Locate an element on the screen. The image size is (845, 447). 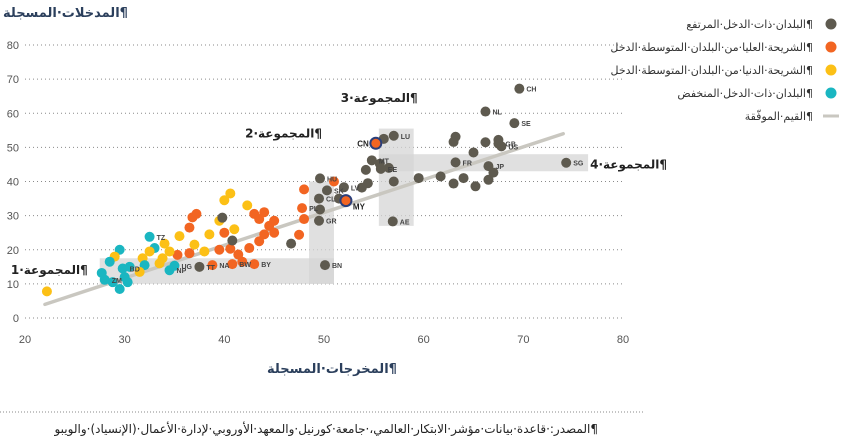
point-label-gr: GR is located at coordinates (331, 222).